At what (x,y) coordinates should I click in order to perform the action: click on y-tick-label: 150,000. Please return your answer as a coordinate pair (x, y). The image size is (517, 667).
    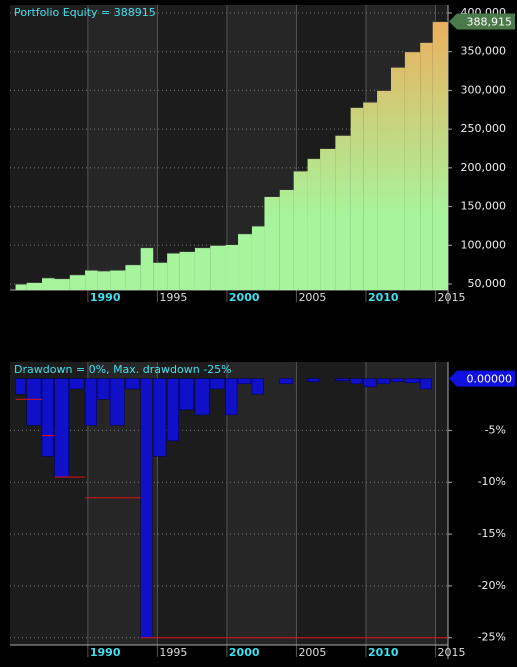
    Looking at the image, I should click on (484, 206).